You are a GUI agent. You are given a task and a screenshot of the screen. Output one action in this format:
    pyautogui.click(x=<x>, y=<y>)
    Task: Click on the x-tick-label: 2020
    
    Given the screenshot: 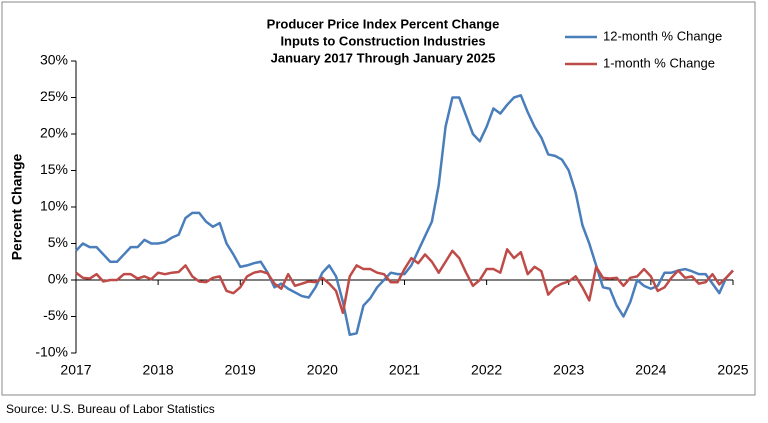 What is the action you would take?
    pyautogui.click(x=322, y=370)
    